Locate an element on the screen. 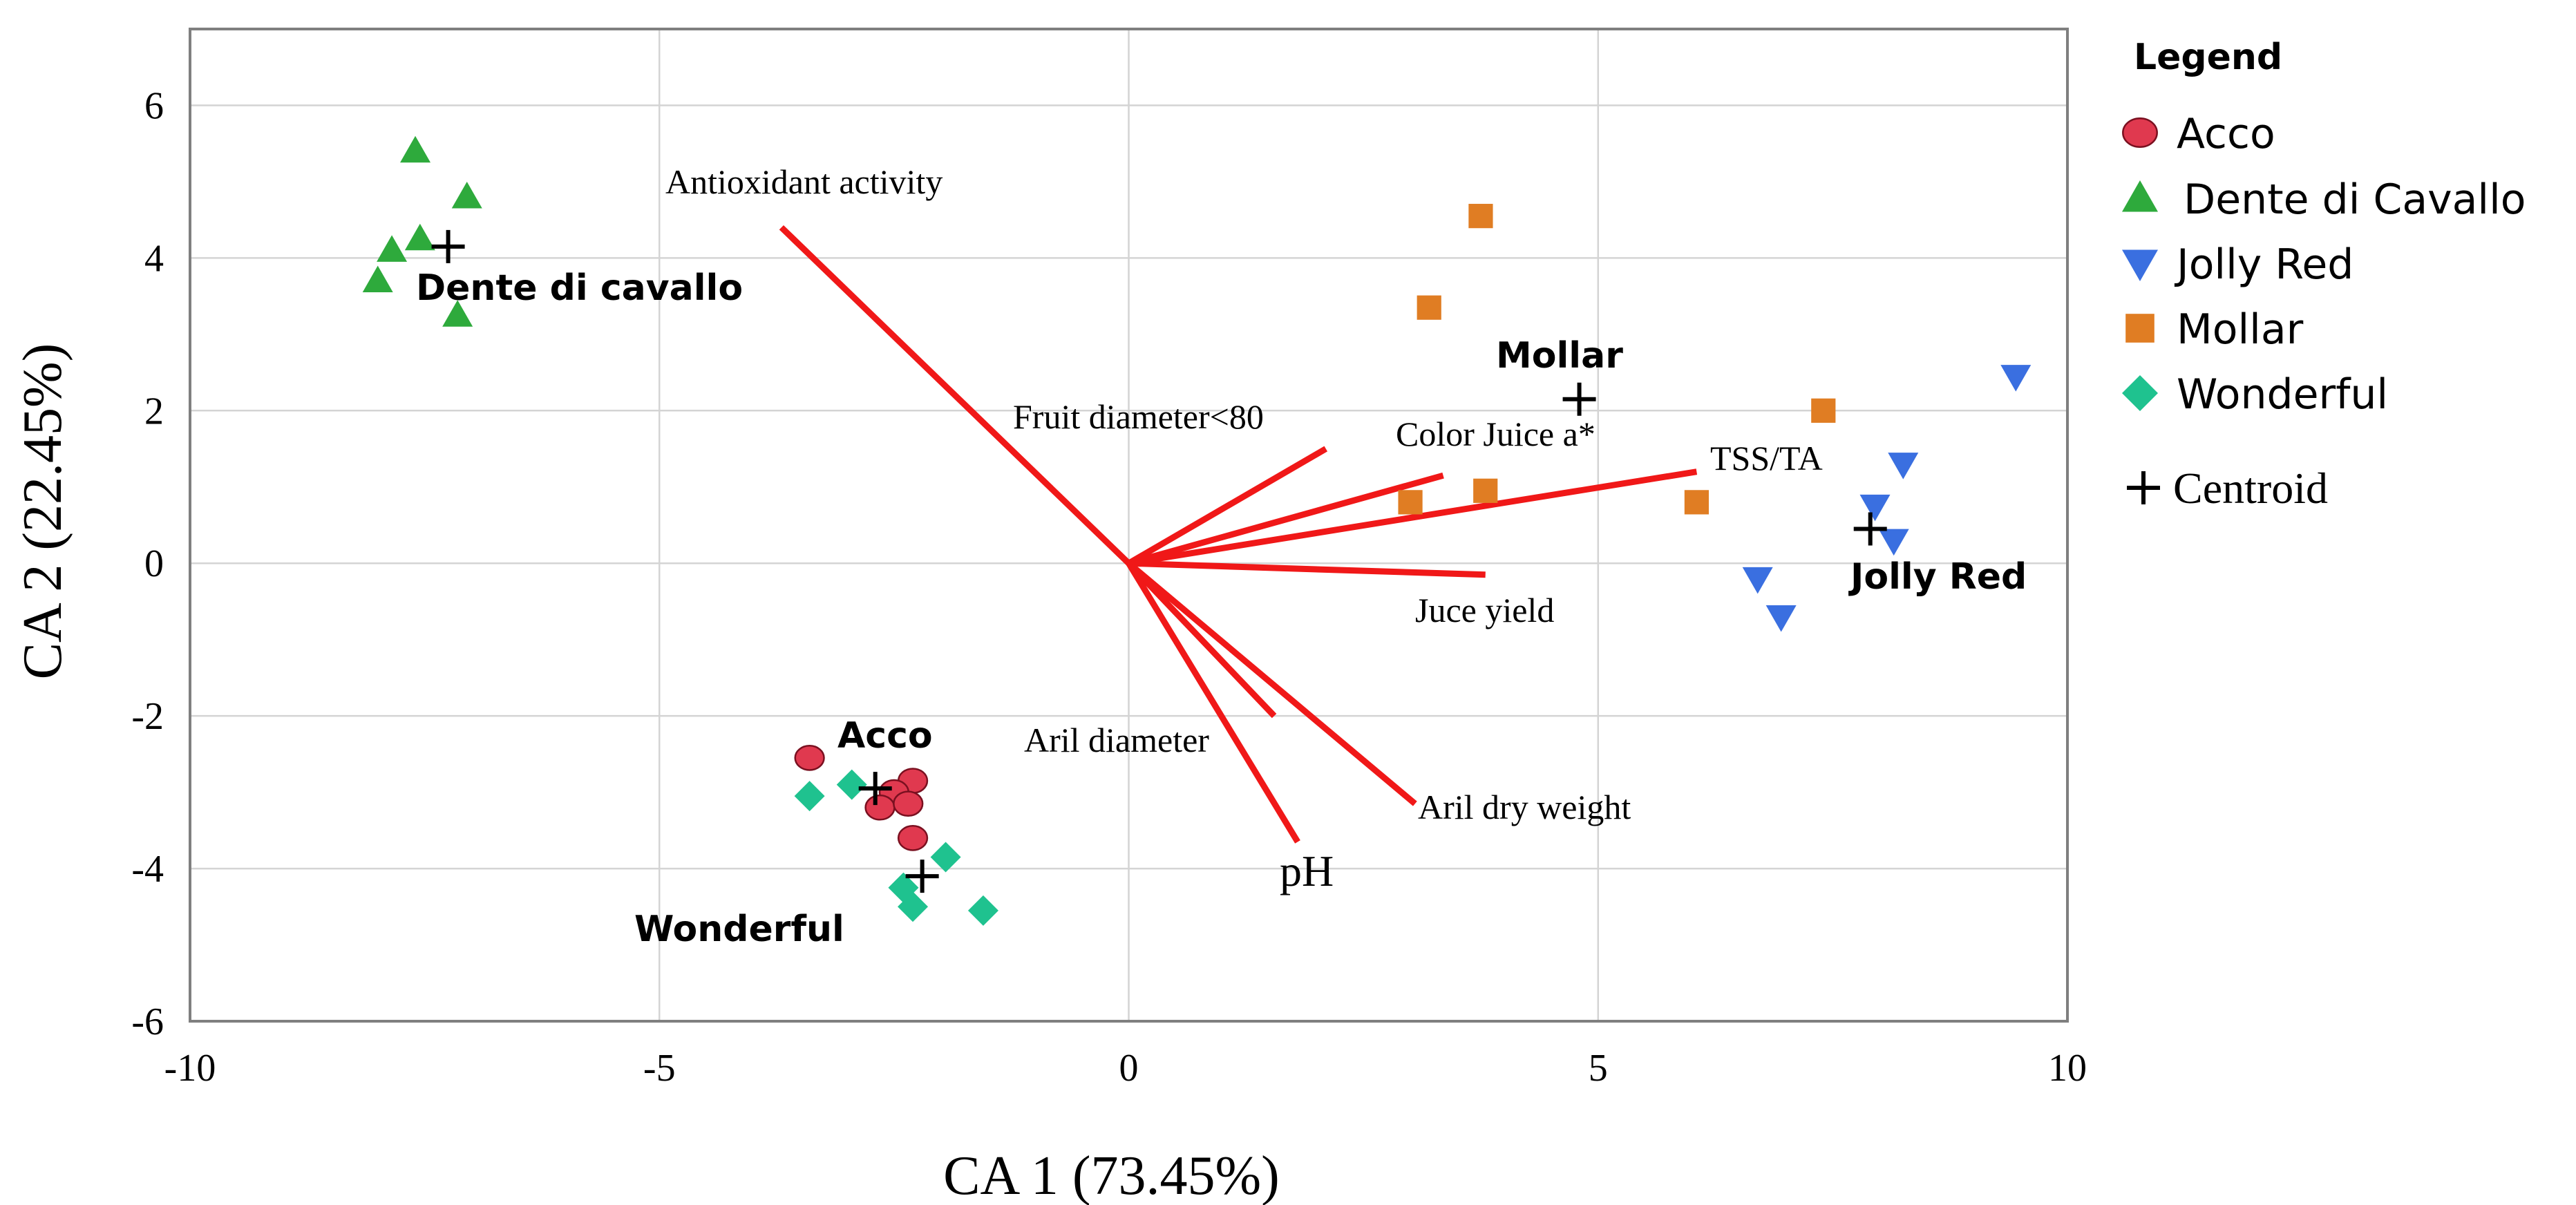 This screenshot has height=1205, width=2576. x-tick-label: -5 is located at coordinates (659, 1068).